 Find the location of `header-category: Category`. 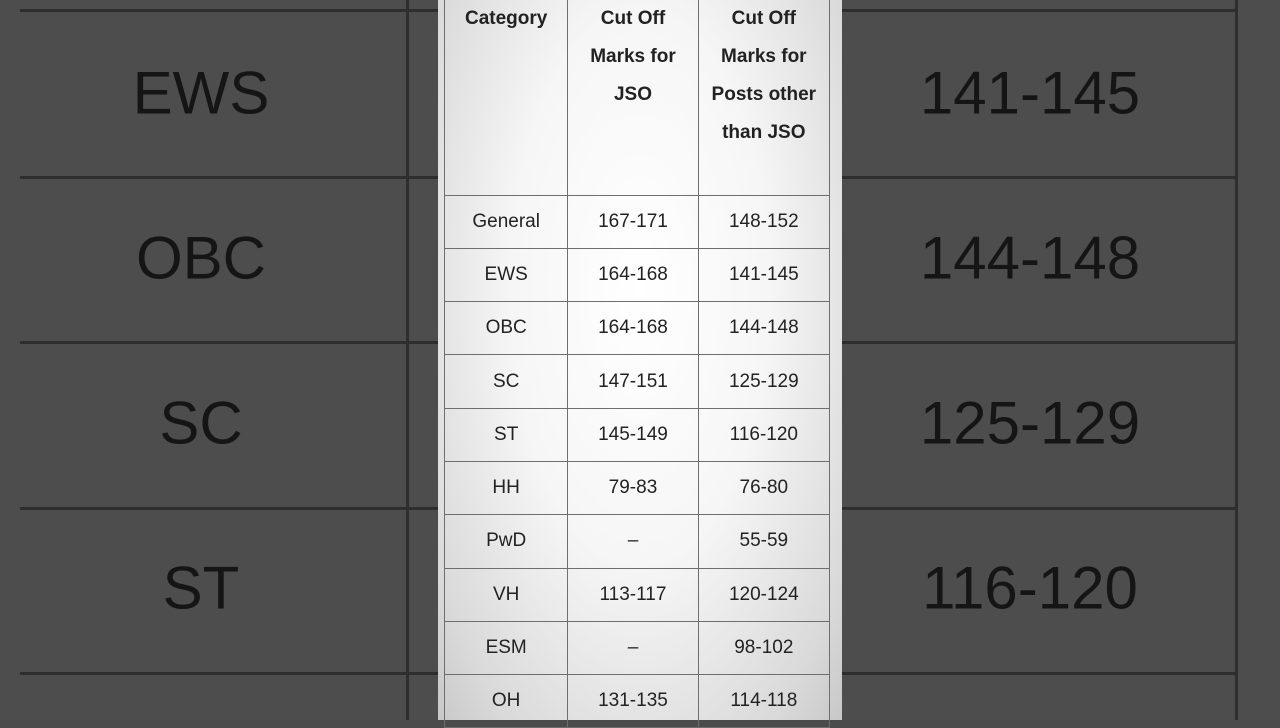

header-category: Category is located at coordinates (506, 98).